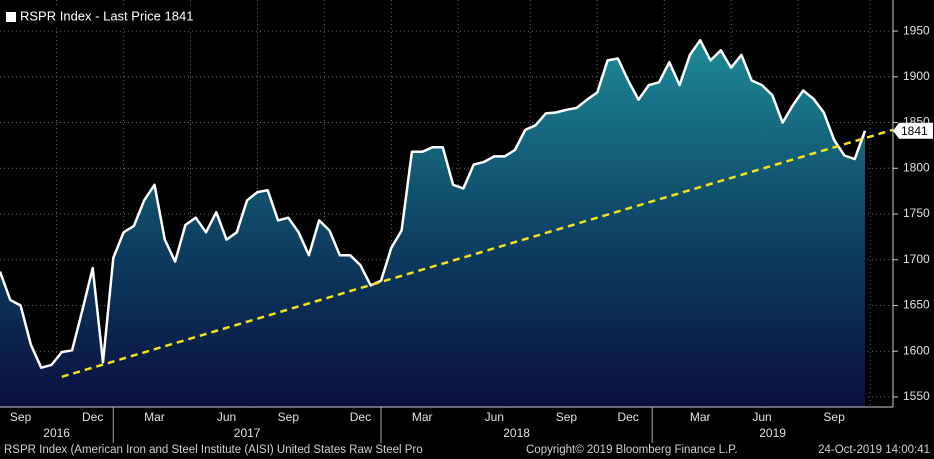 The width and height of the screenshot is (934, 459). Describe the element at coordinates (916, 305) in the screenshot. I see `y-tick-label: 1650` at that location.